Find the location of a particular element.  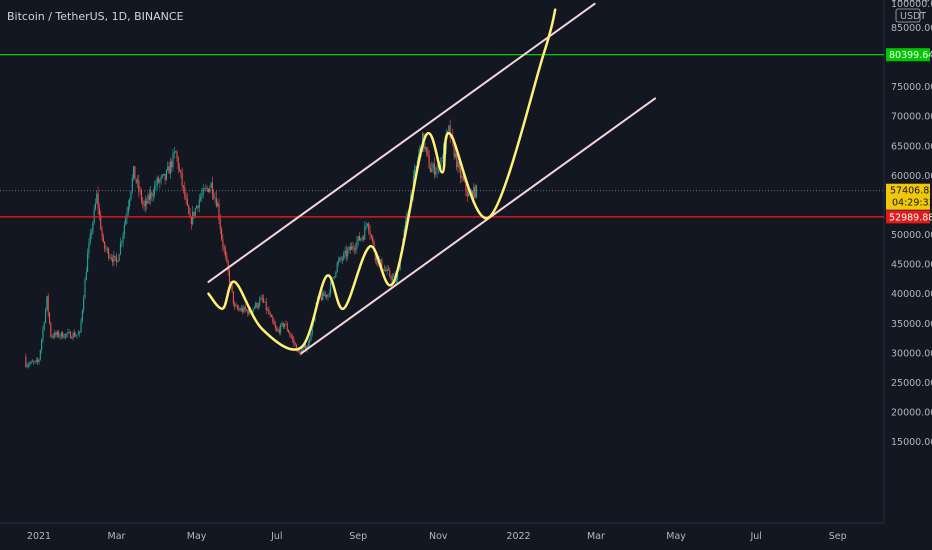

chart-title: Bitcoin / TetherUS, 1D, BINANCE is located at coordinates (95, 16).